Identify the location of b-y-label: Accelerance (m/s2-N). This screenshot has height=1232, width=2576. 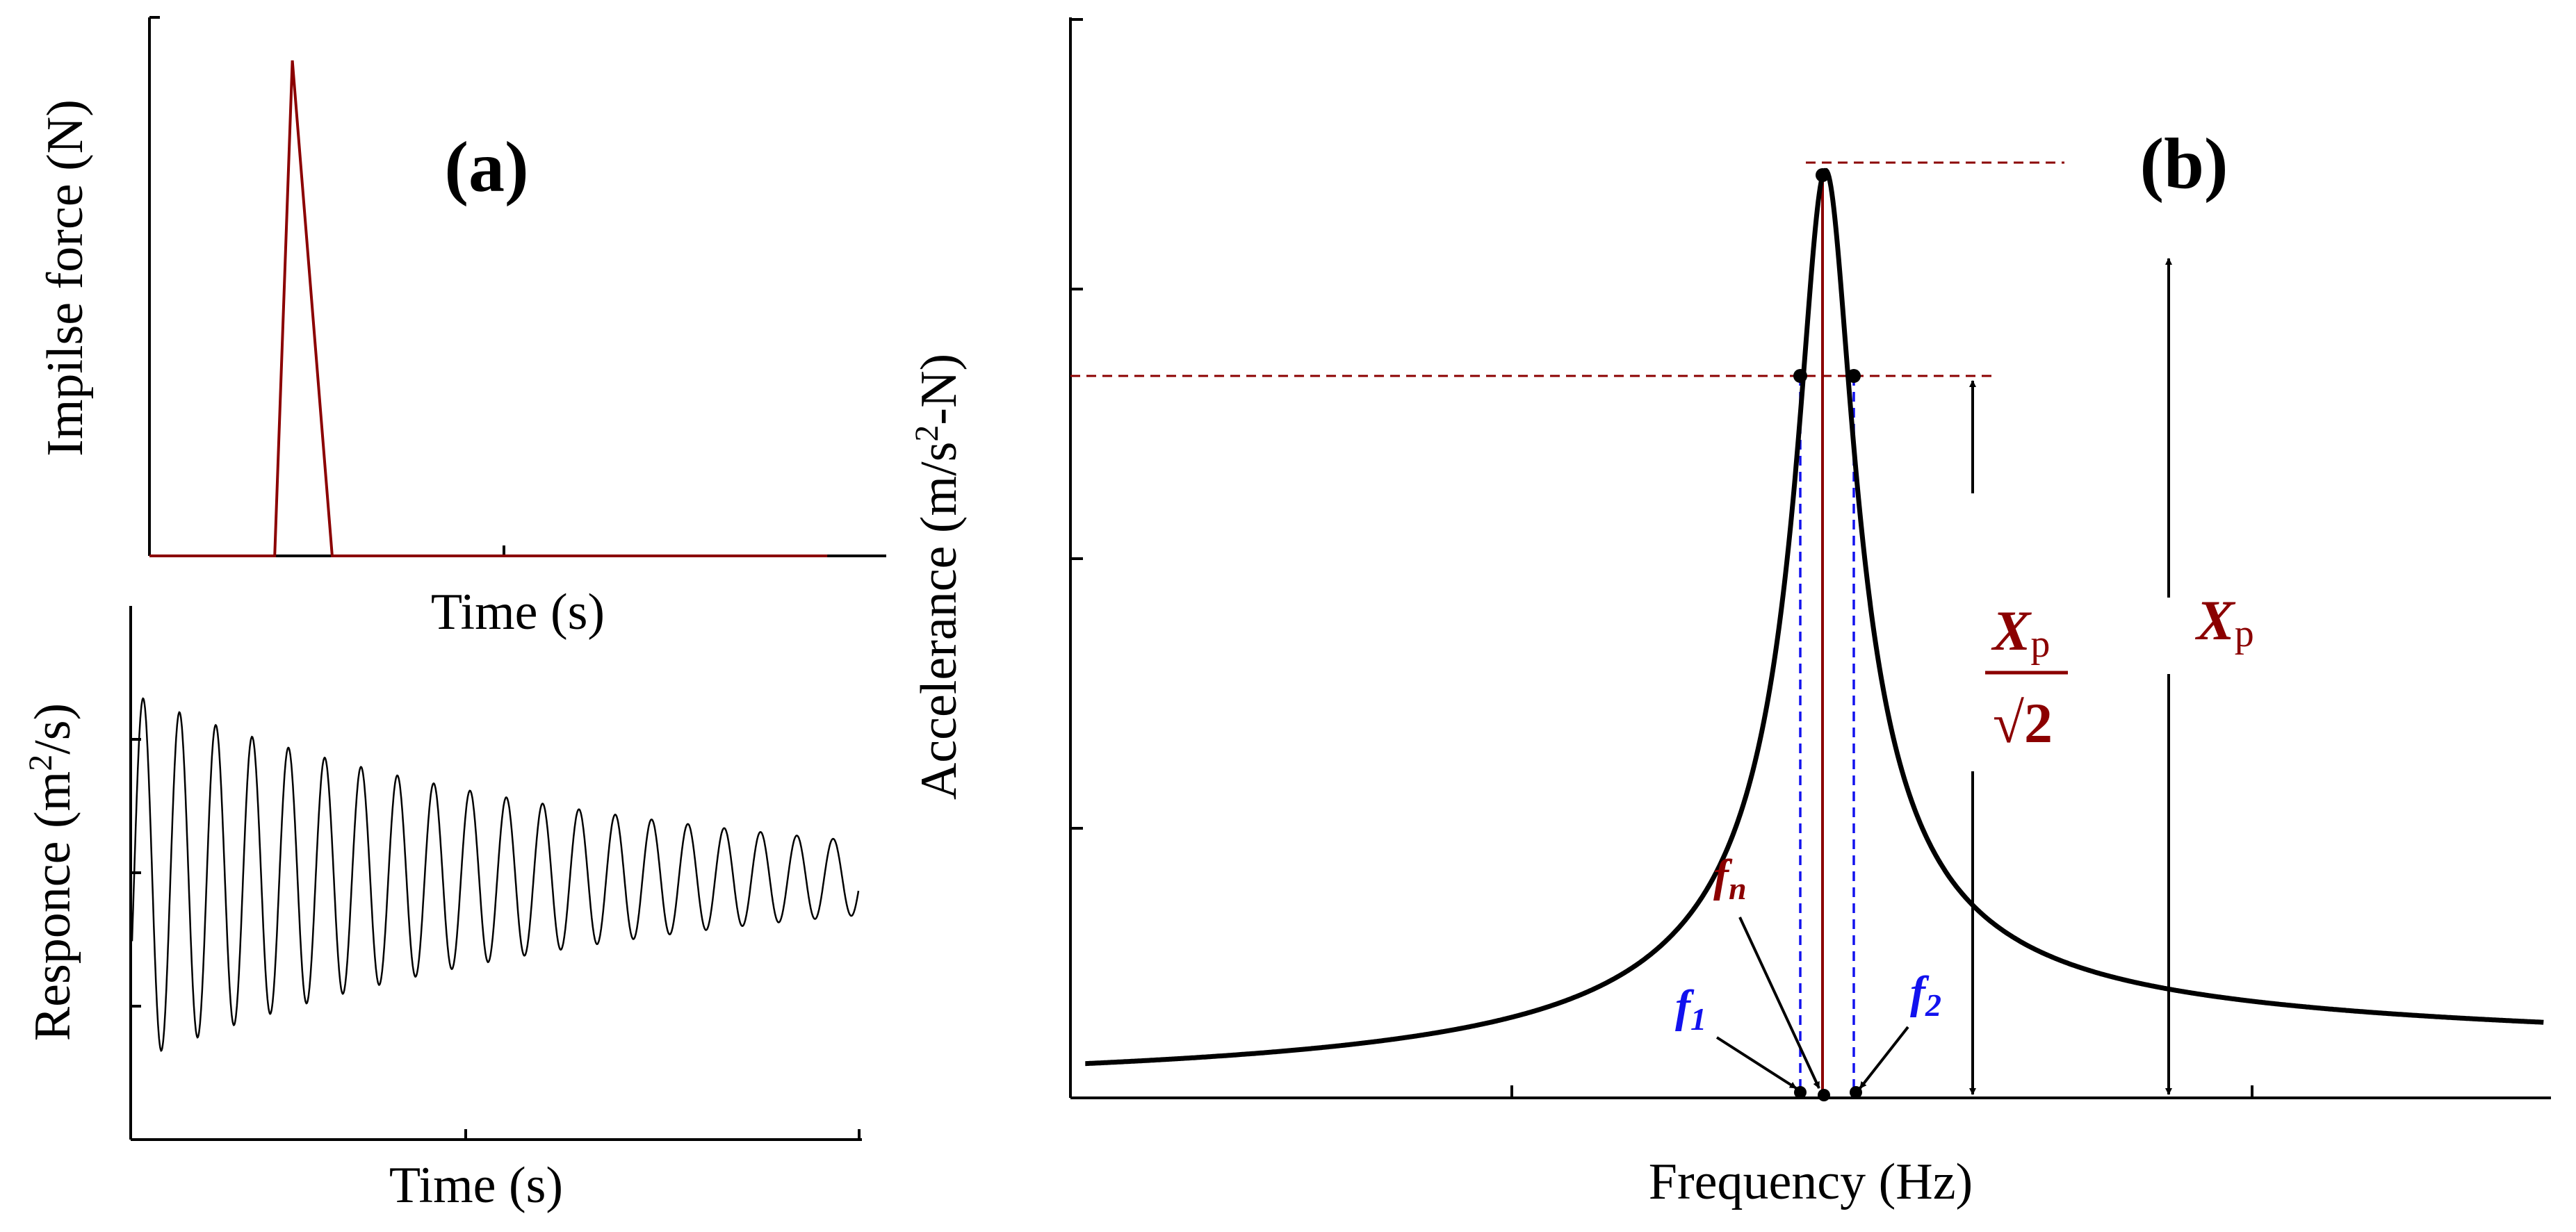
(938, 577).